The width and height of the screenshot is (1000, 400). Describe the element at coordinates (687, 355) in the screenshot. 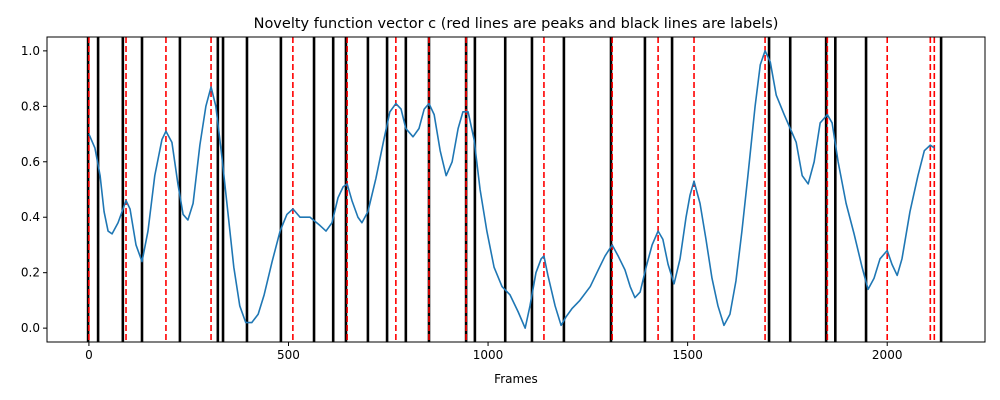

I see `x-tick-label: 1500` at that location.